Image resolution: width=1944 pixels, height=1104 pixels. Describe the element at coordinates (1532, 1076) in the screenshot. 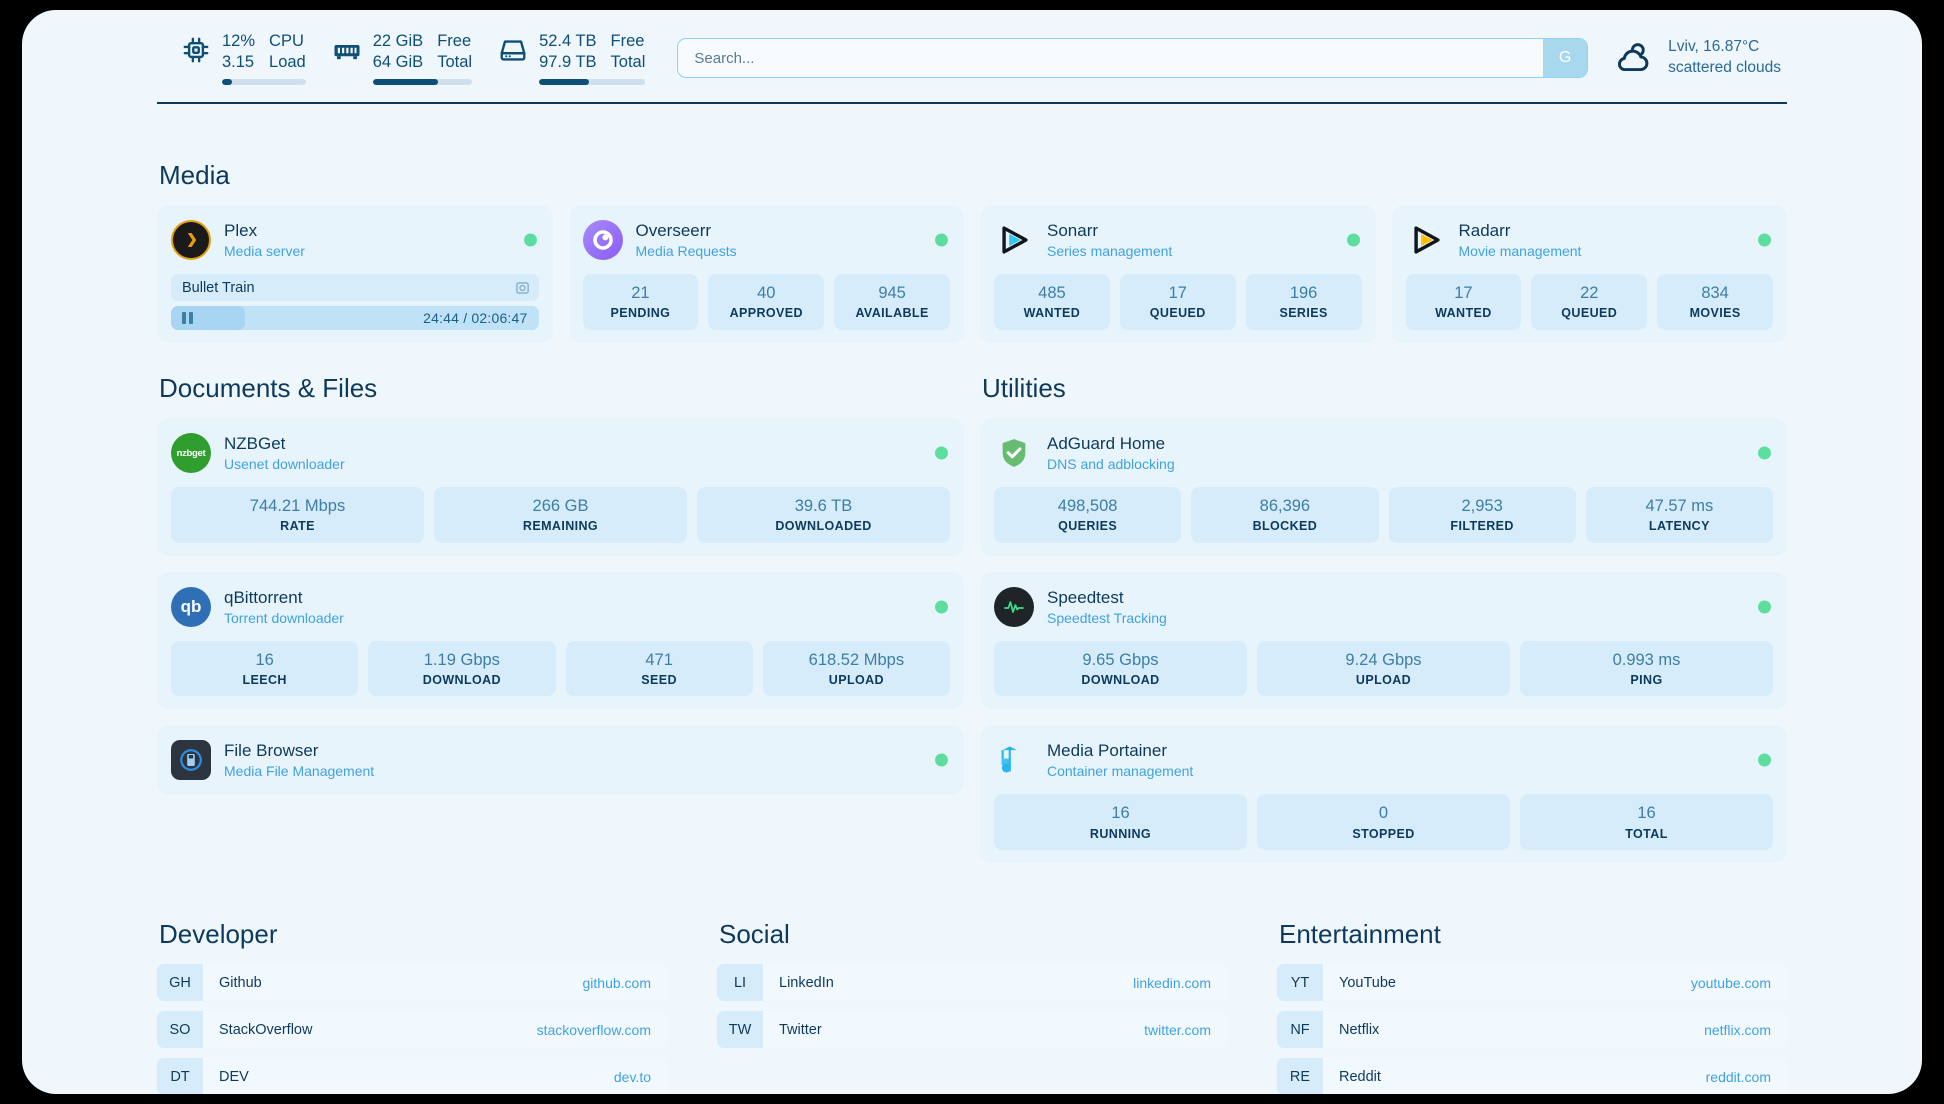

I see `bookmark-link: RE Reddit reddit.com` at that location.